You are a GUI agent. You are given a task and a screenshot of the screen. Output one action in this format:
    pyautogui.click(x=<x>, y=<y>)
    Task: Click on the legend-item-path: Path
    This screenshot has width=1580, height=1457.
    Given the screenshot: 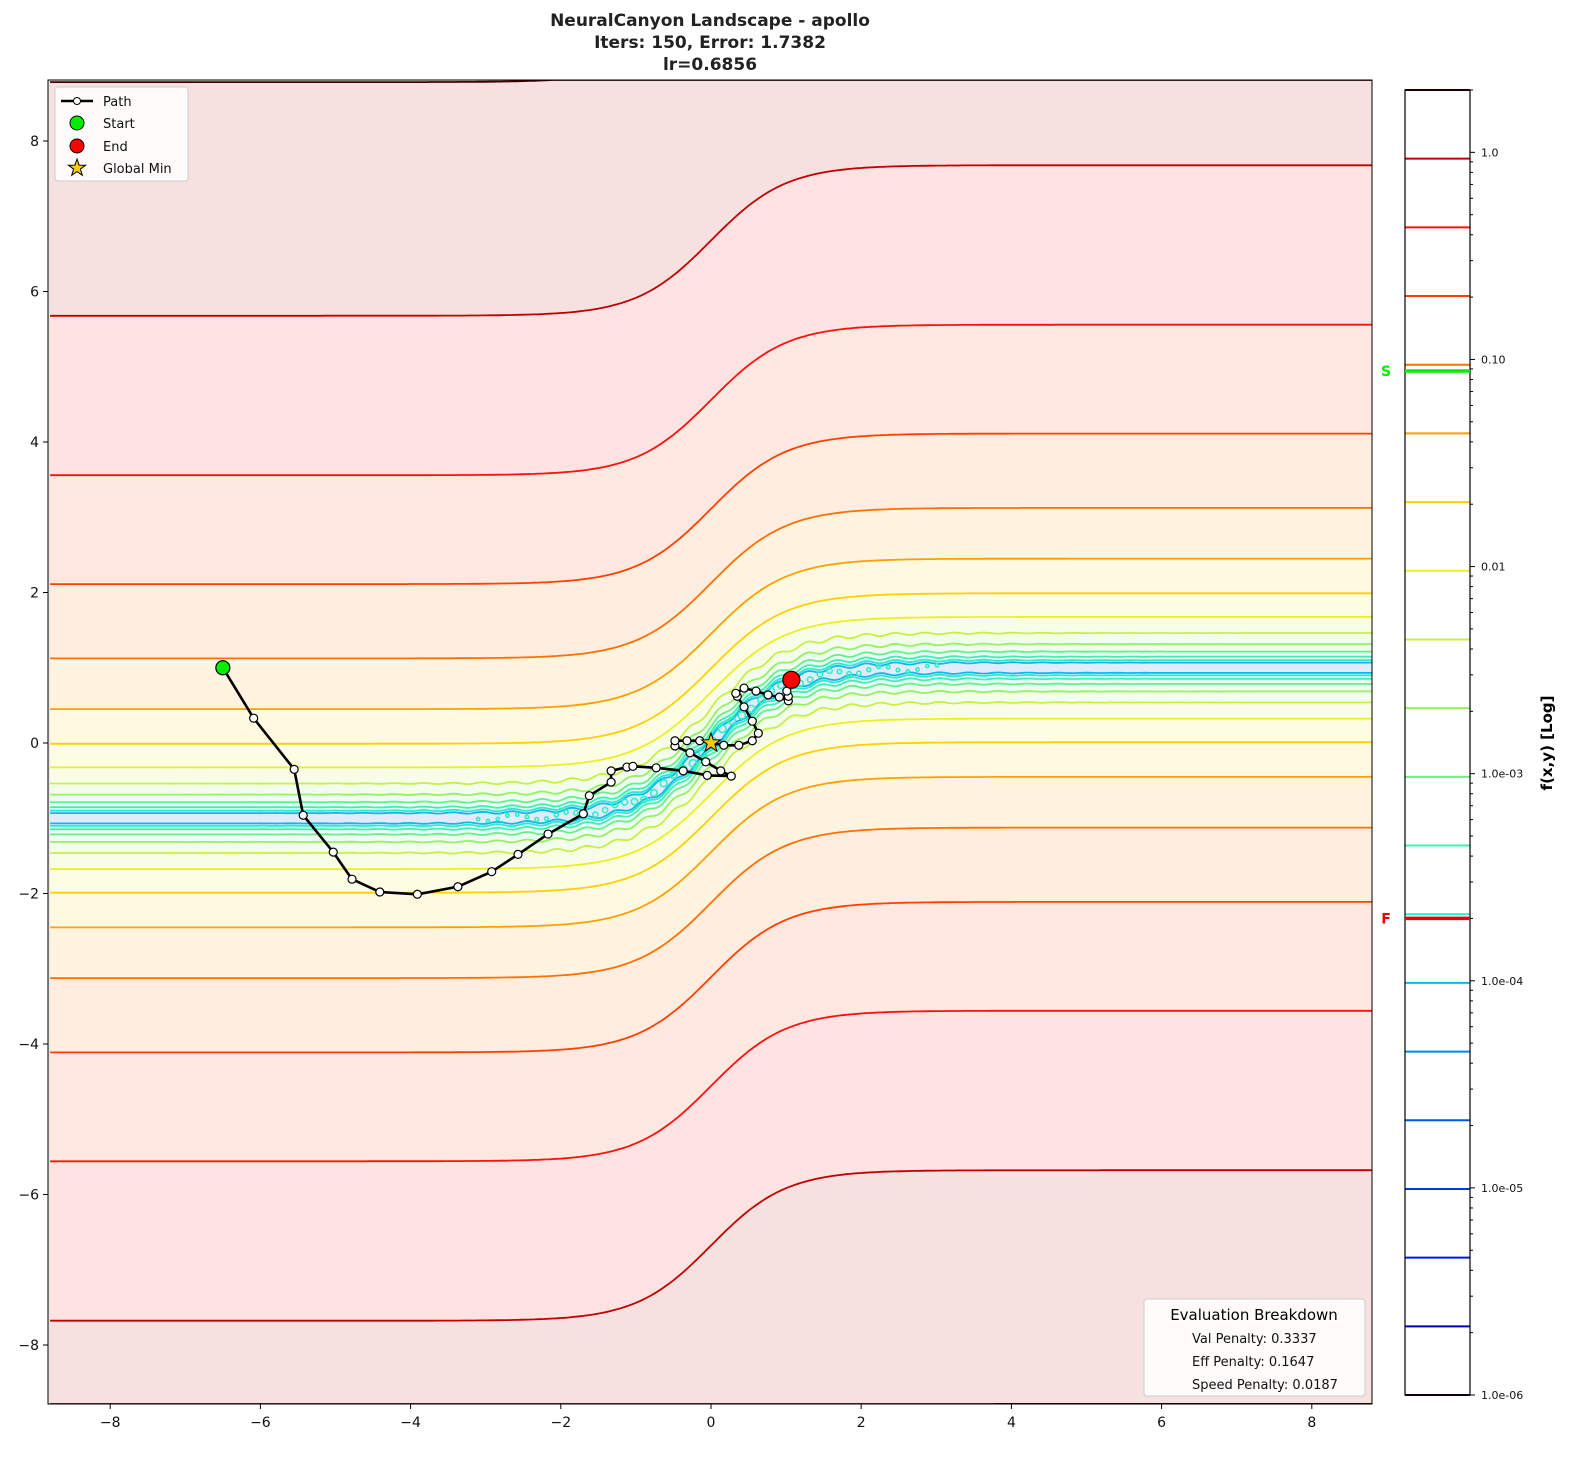 What is the action you would take?
    pyautogui.click(x=96, y=102)
    